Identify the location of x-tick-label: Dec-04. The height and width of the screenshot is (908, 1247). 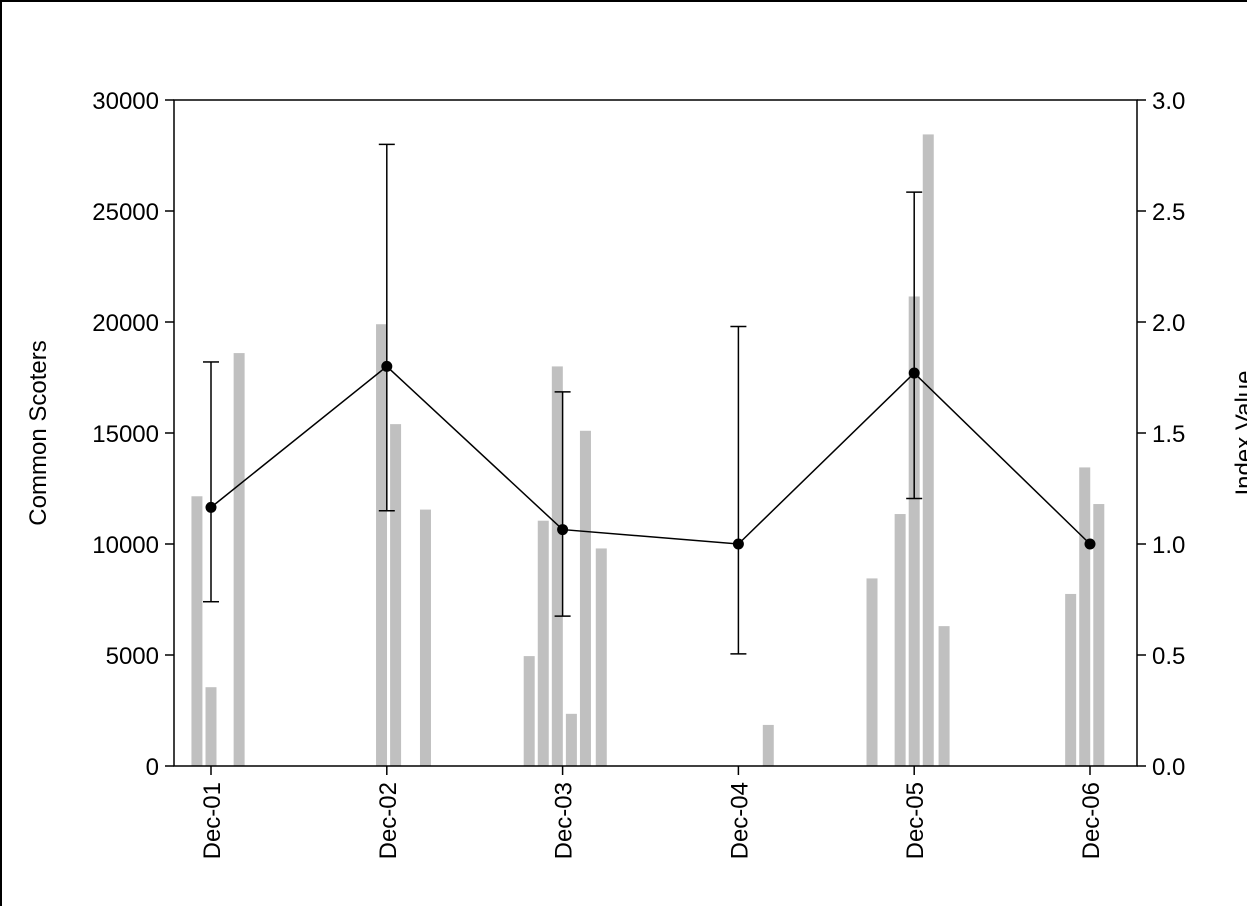
(739, 820).